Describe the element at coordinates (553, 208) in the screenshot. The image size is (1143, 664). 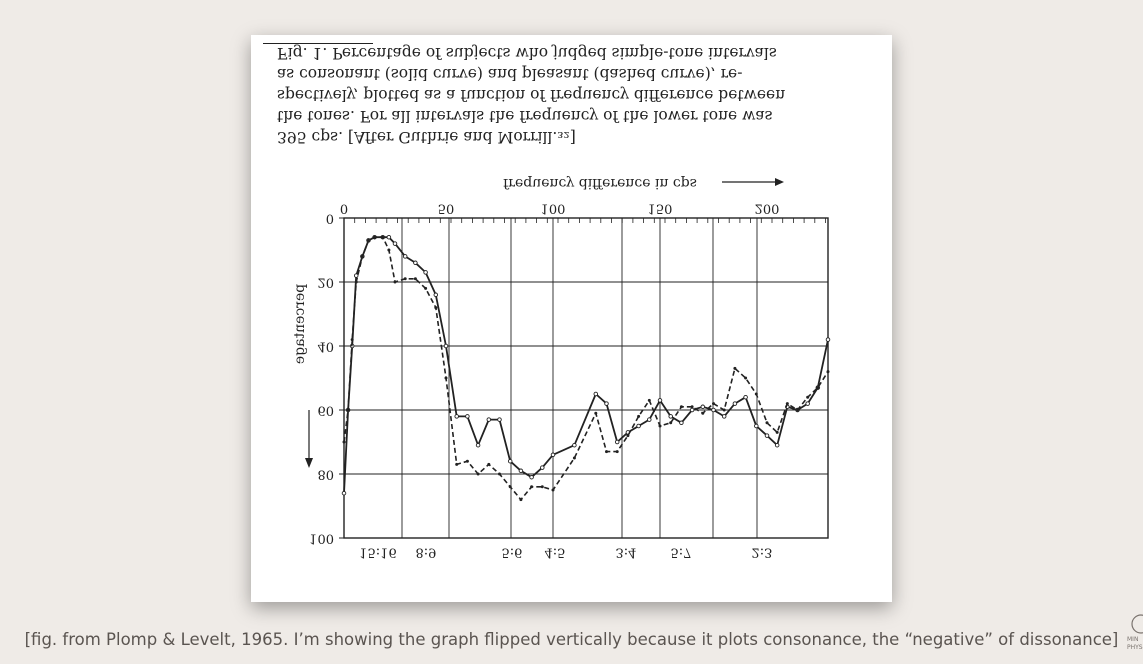
I see `x-tick-label: 100` at that location.